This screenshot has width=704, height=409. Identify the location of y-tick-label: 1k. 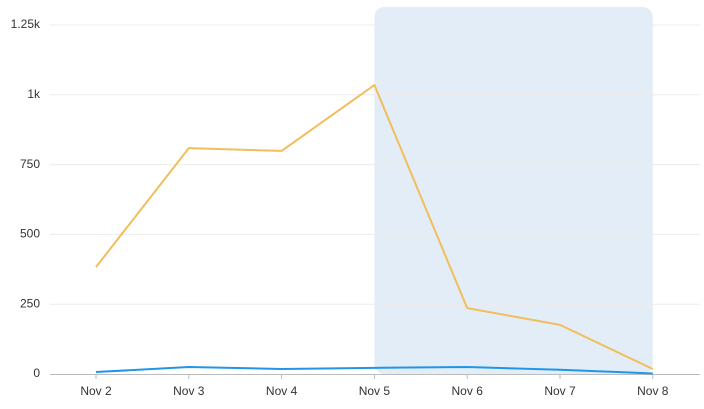
(34, 94).